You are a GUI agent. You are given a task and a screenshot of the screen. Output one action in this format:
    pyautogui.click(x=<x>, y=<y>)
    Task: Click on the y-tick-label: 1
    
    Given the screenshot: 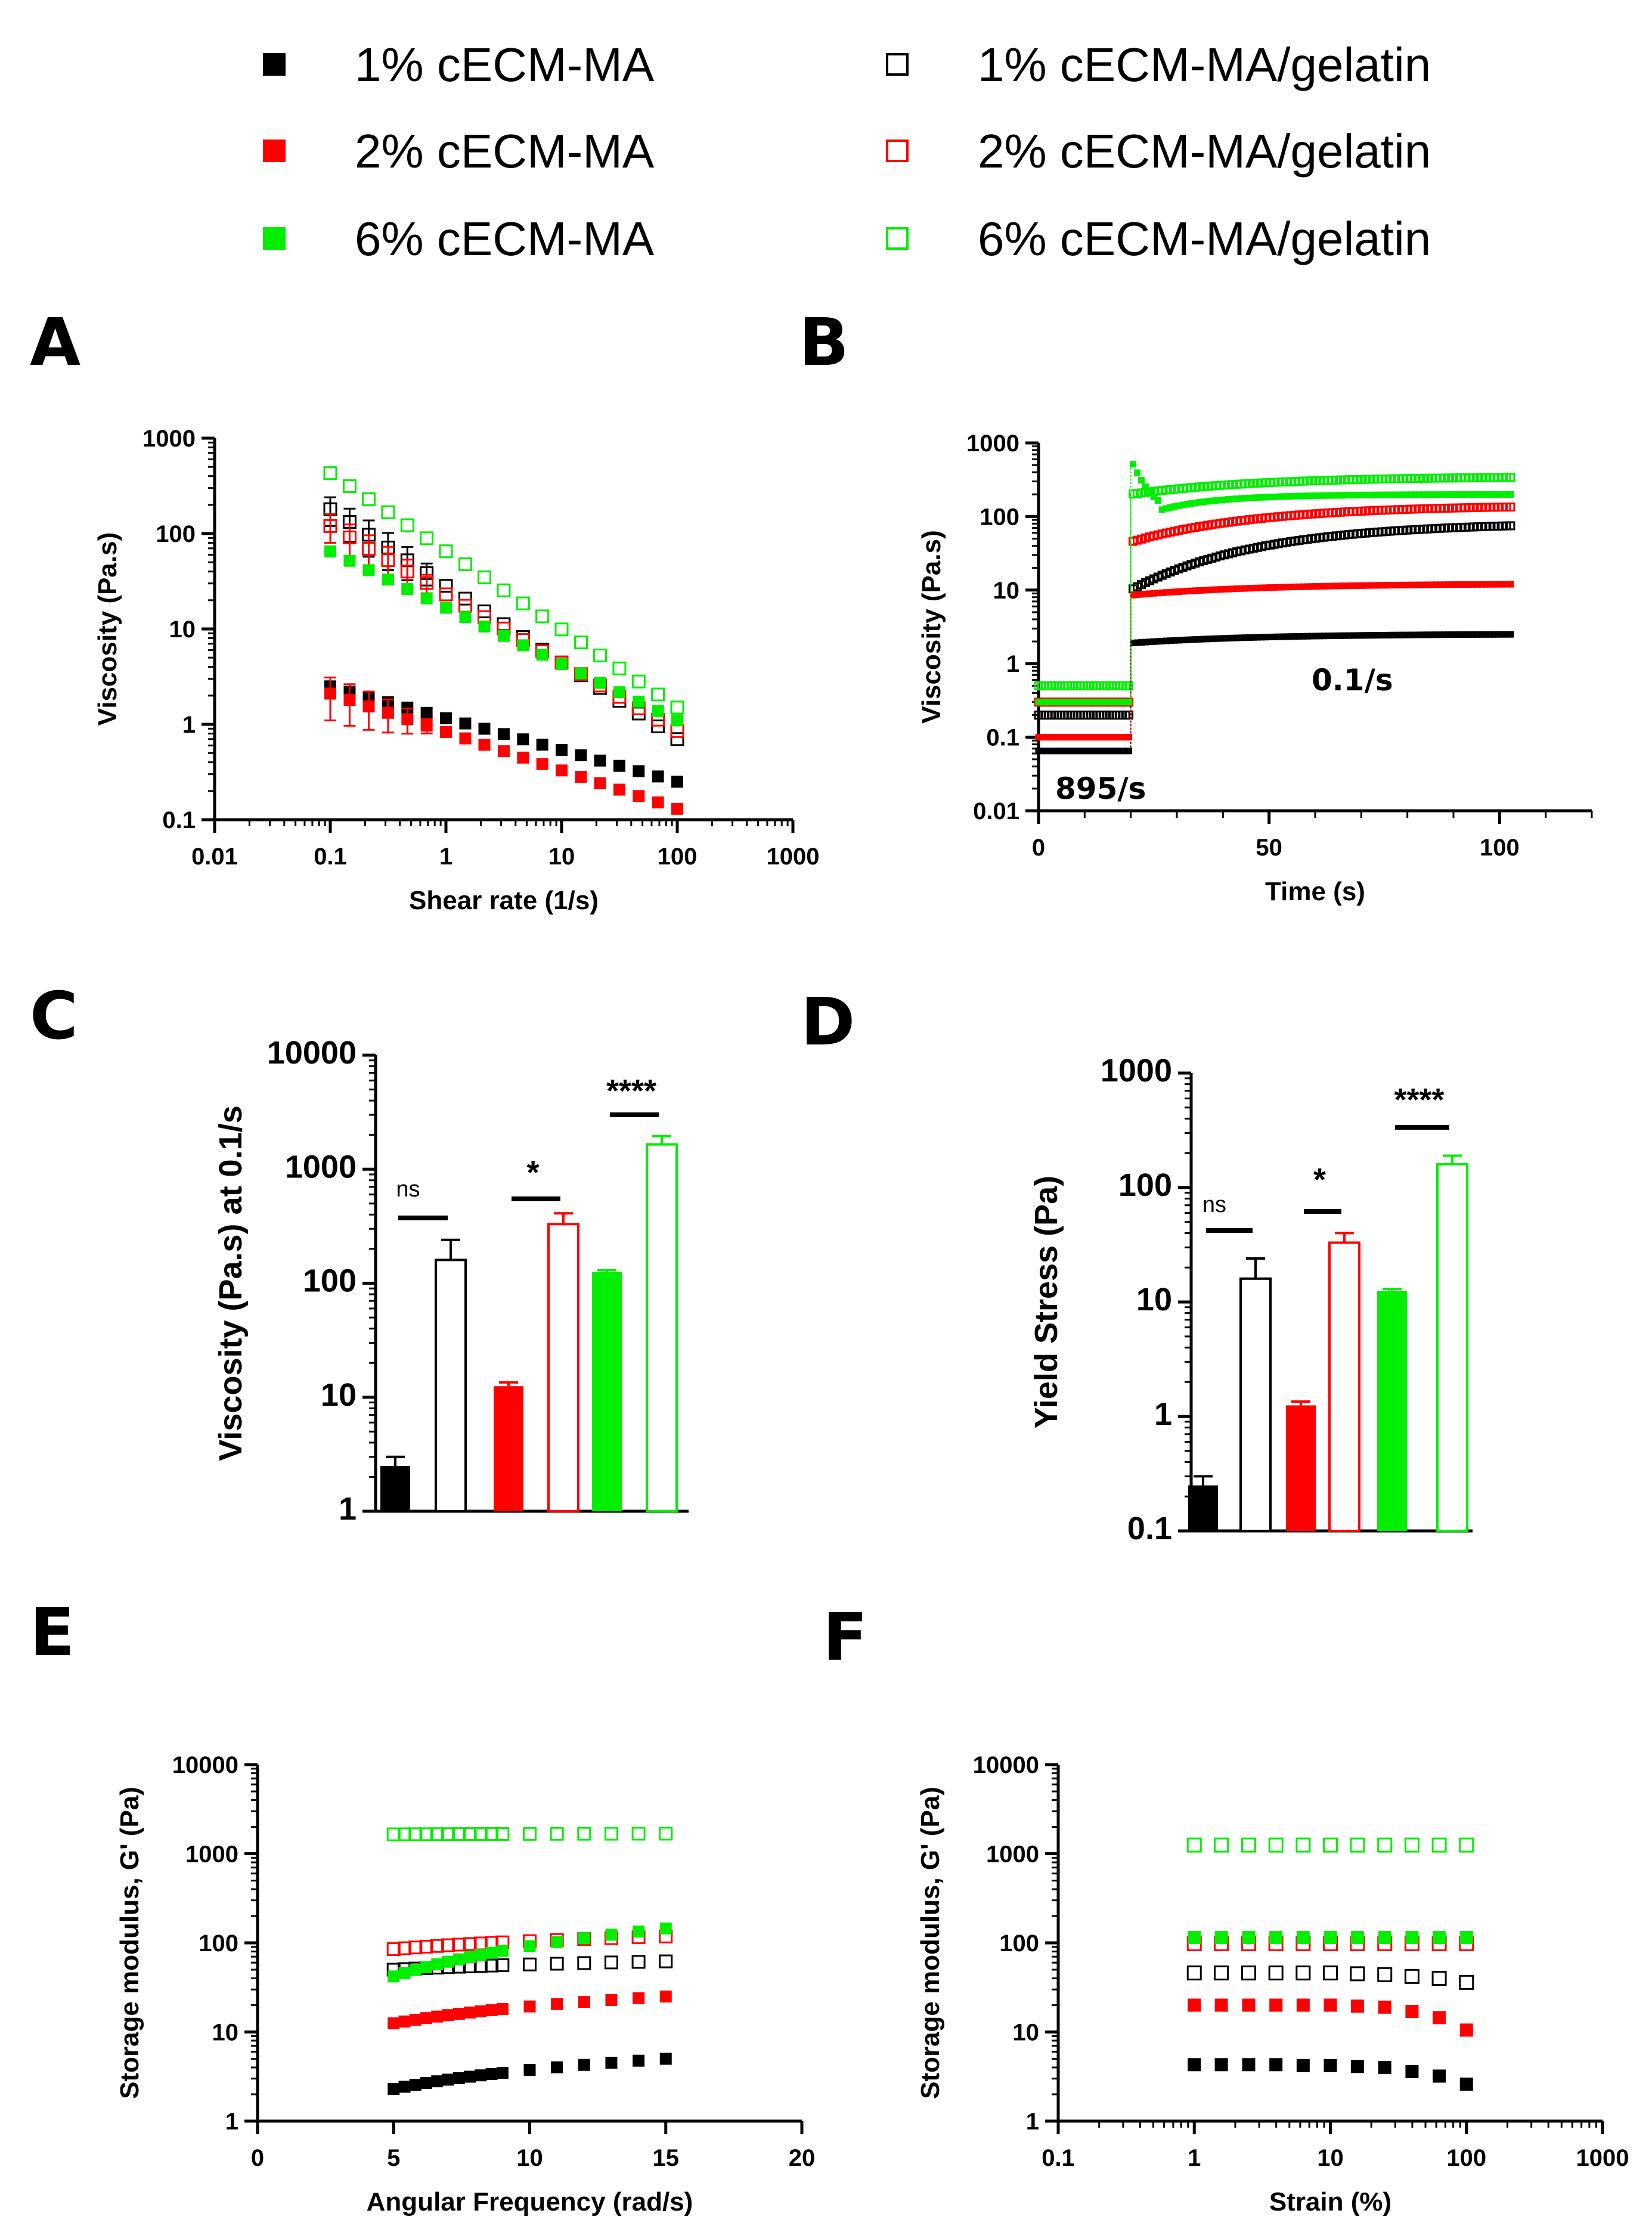 What is the action you would take?
    pyautogui.click(x=348, y=1509)
    